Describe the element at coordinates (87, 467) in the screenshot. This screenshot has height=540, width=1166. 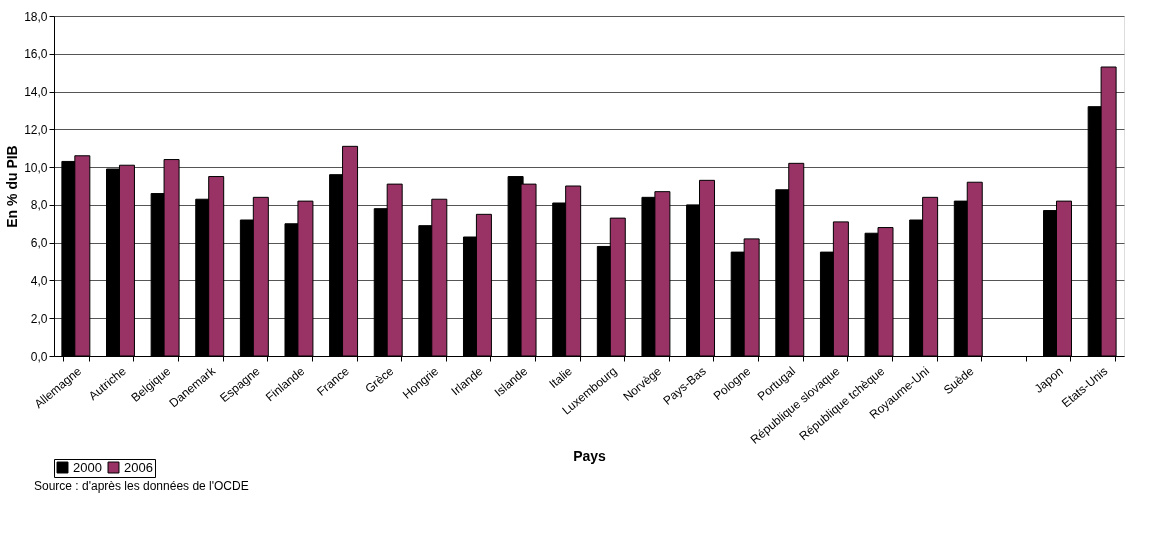
I see `legend-label: 2000` at that location.